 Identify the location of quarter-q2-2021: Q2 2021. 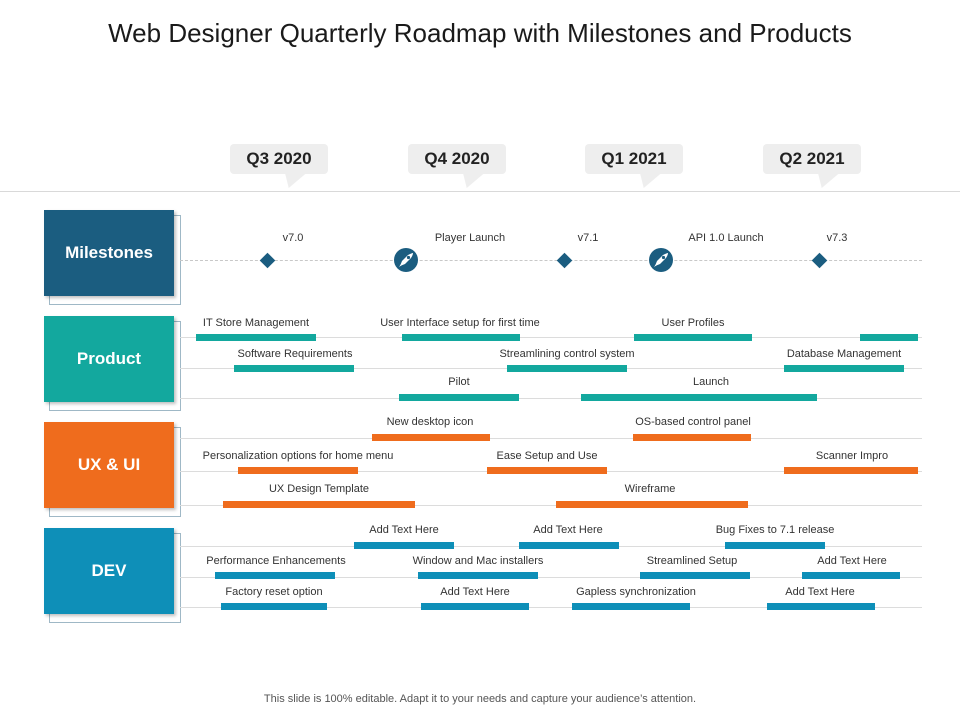
(812, 166).